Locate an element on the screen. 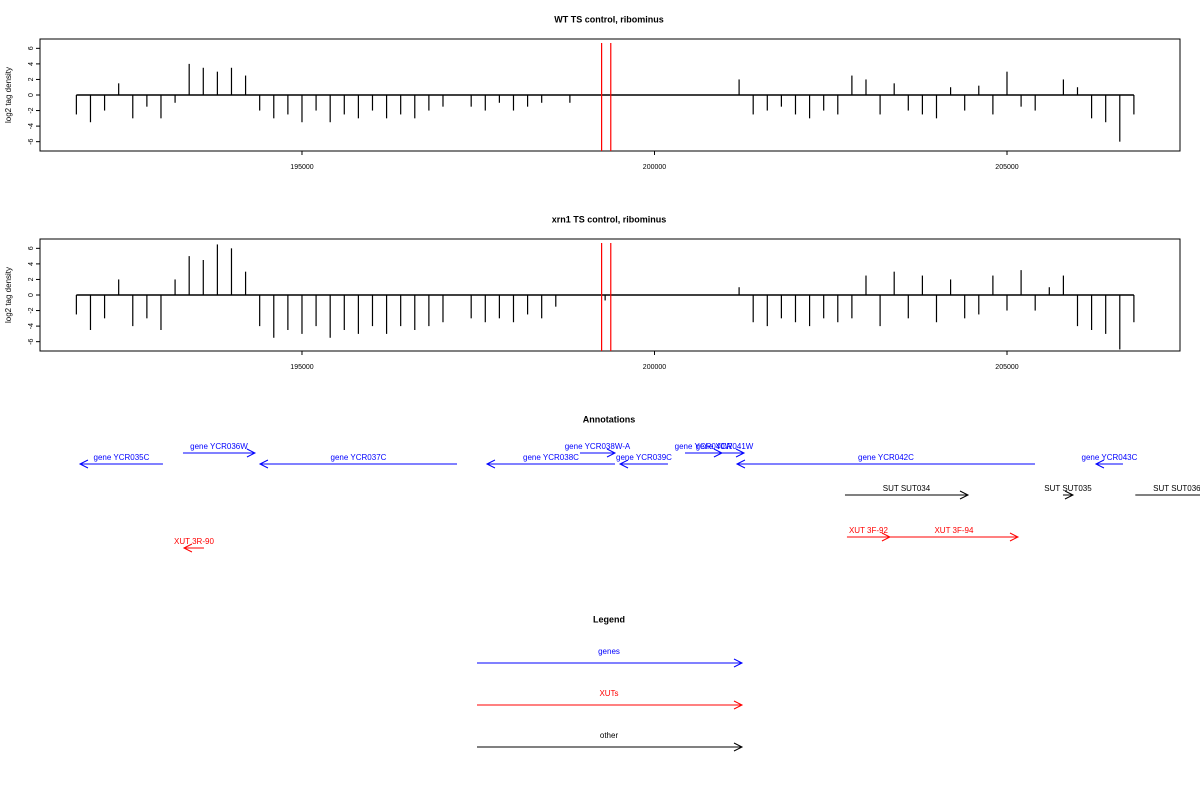  feature-label: gene YCR038W-A is located at coordinates (598, 446).